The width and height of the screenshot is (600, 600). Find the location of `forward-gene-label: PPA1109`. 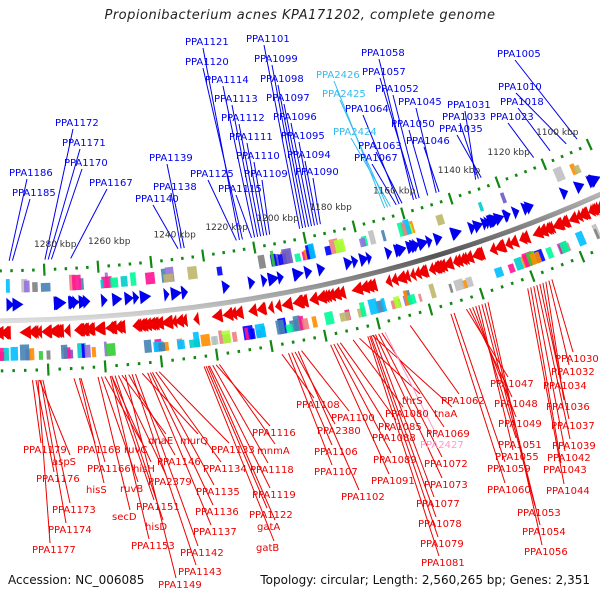

forward-gene-label: PPA1109 is located at coordinates (266, 174).